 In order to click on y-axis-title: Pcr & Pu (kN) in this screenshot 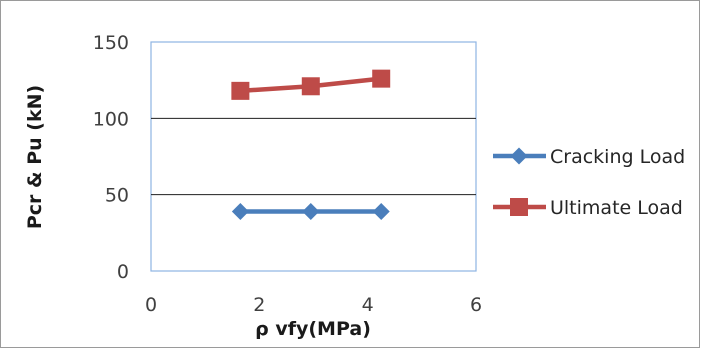, I will do `click(35, 157)`.